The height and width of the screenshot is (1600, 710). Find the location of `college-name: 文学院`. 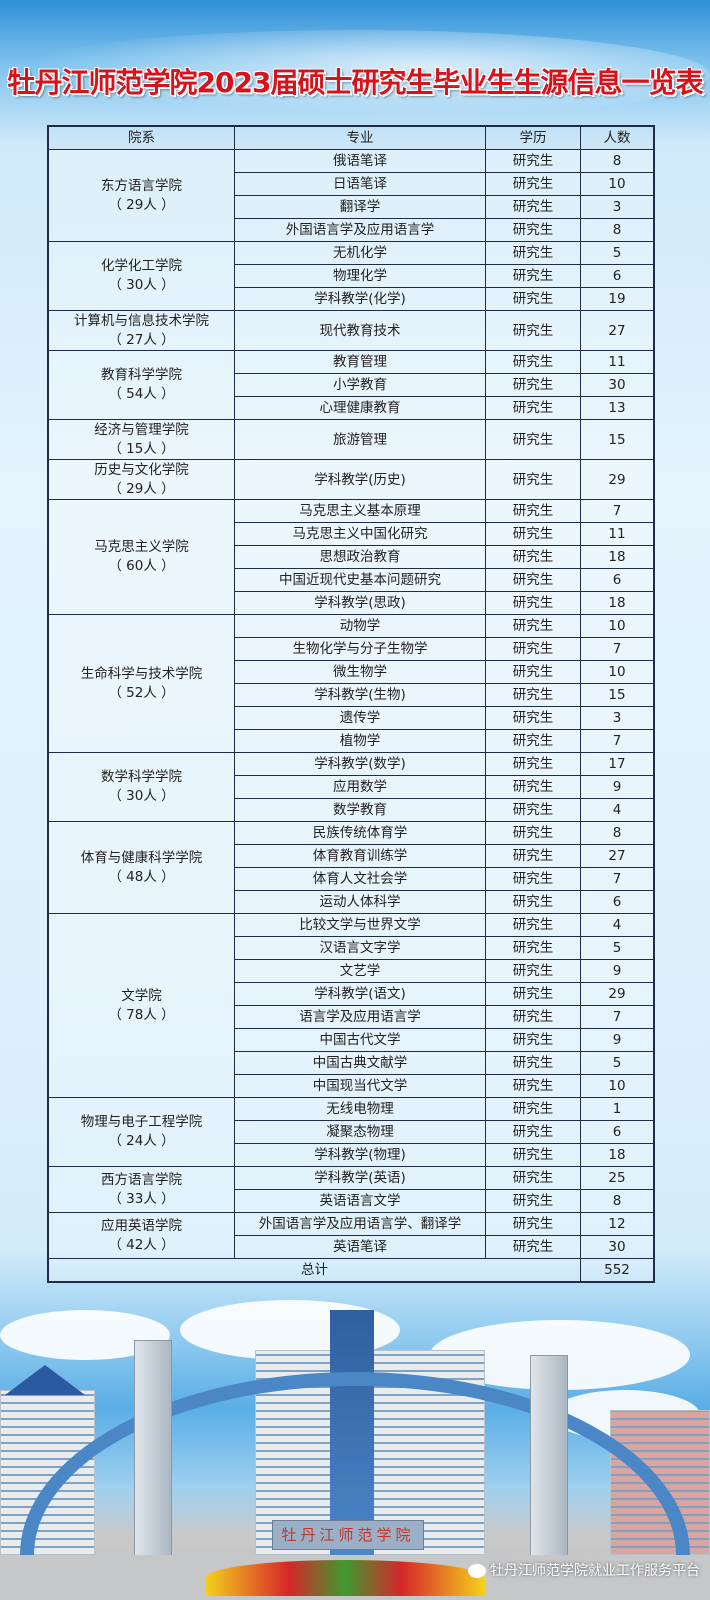

college-name: 文学院 is located at coordinates (141, 995).